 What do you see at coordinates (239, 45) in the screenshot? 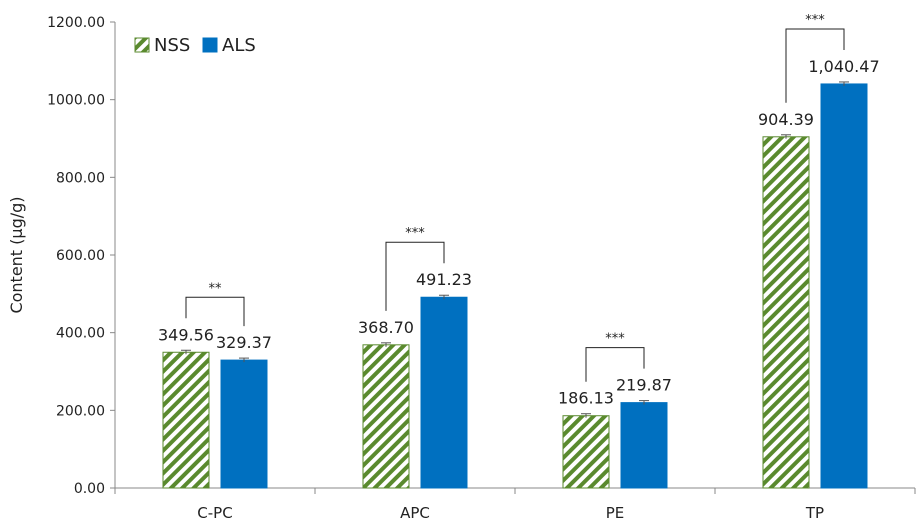
I see `legend-label-als: ALS` at bounding box center [239, 45].